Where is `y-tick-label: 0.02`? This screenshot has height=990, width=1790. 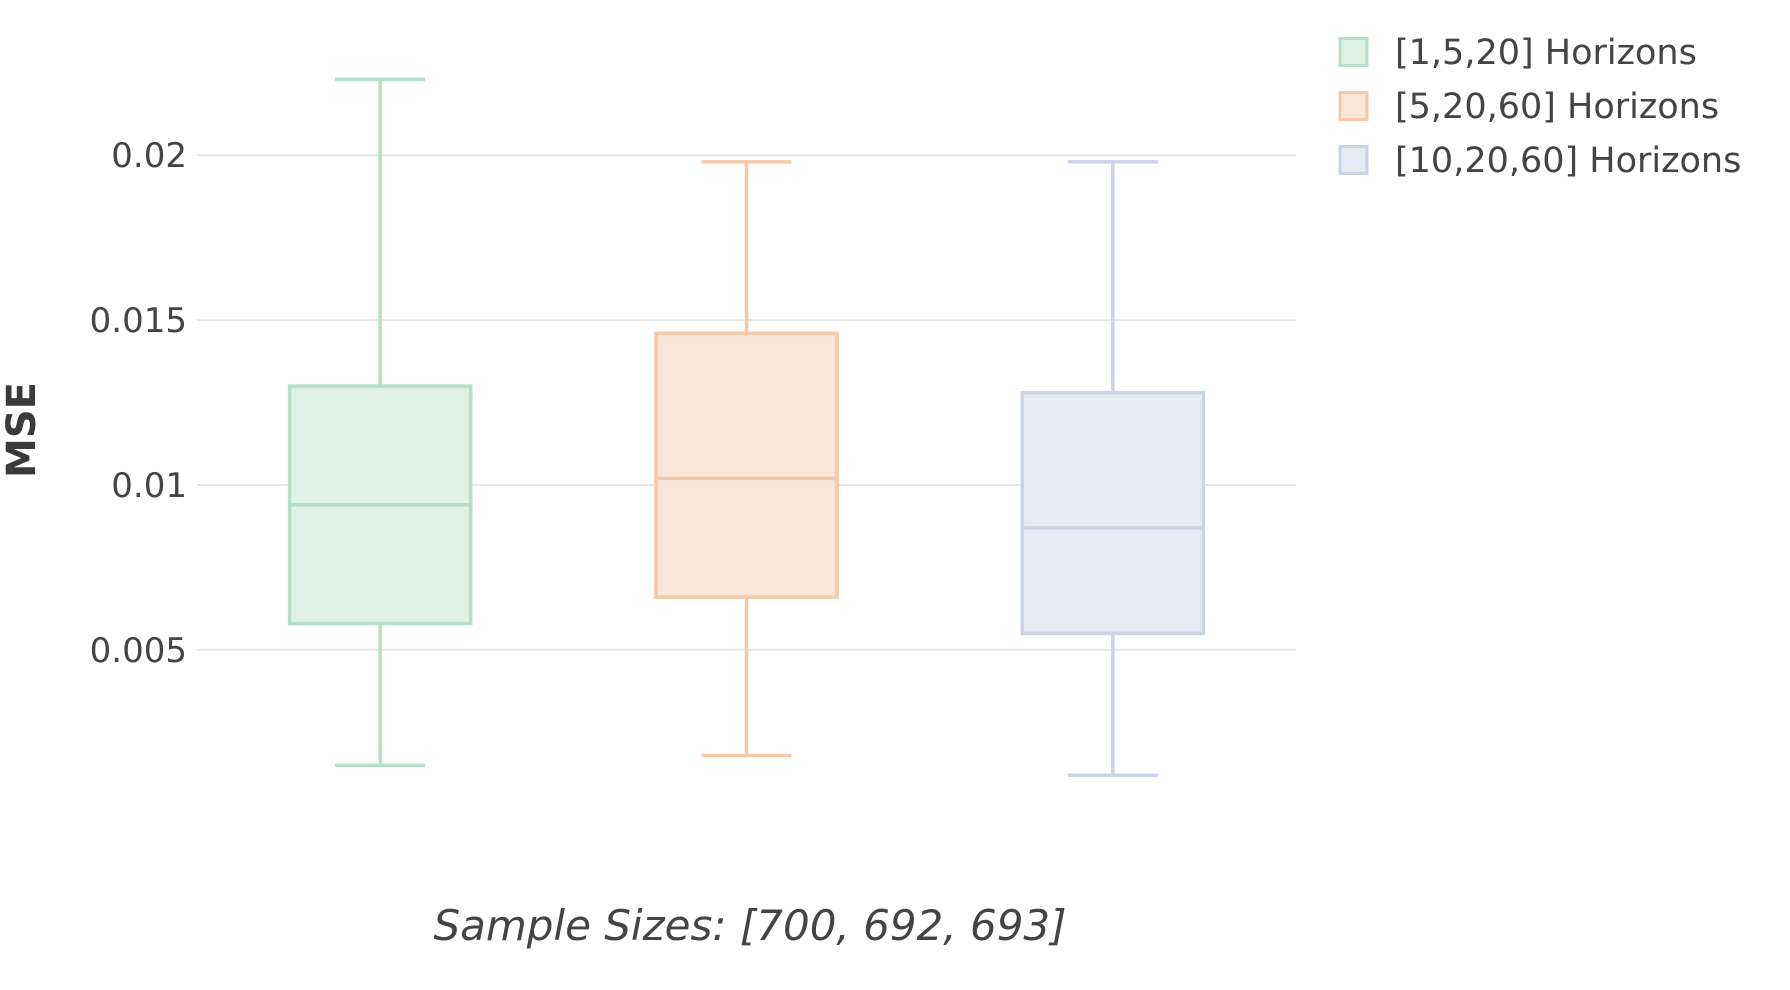
y-tick-label: 0.02 is located at coordinates (149, 156).